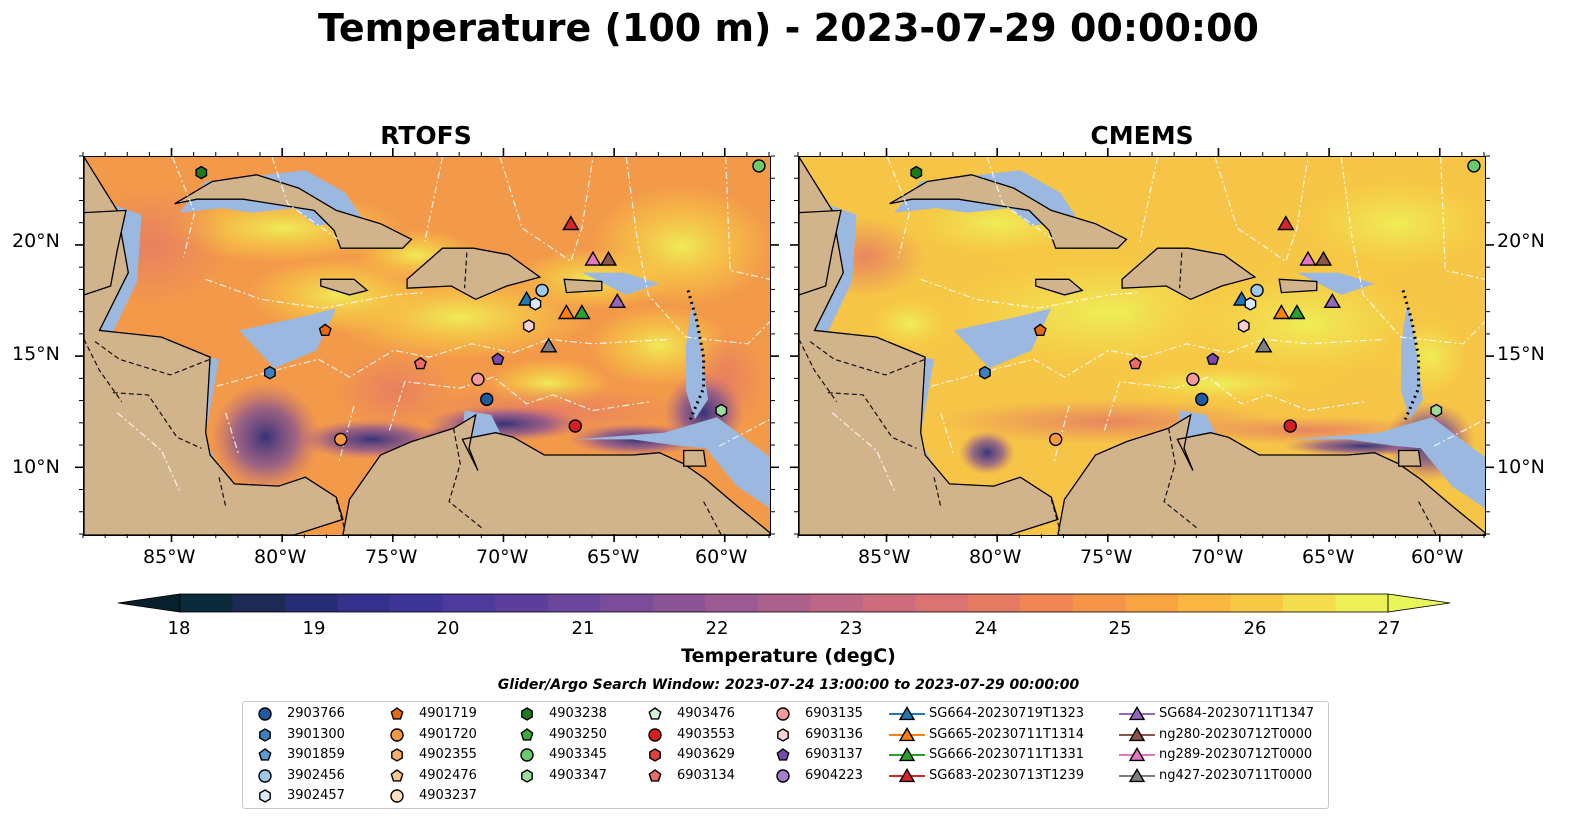  What do you see at coordinates (556, 474) in the screenshot?
I see `south-america-land` at bounding box center [556, 474].